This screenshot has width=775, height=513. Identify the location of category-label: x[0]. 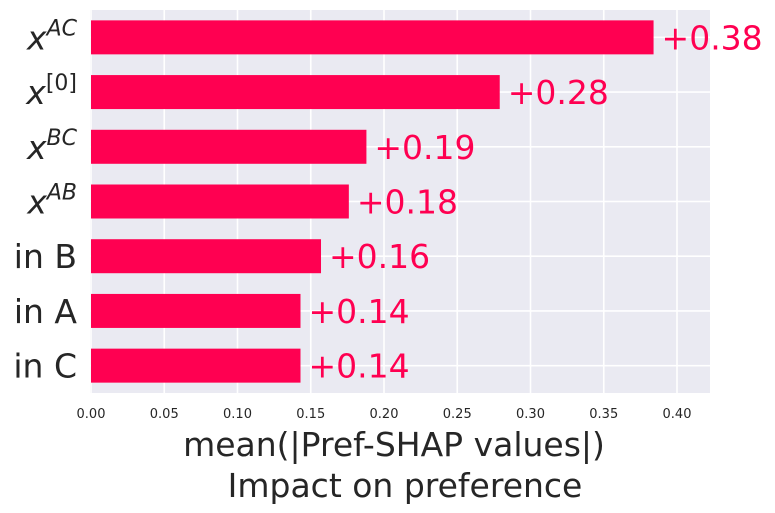
(51, 91).